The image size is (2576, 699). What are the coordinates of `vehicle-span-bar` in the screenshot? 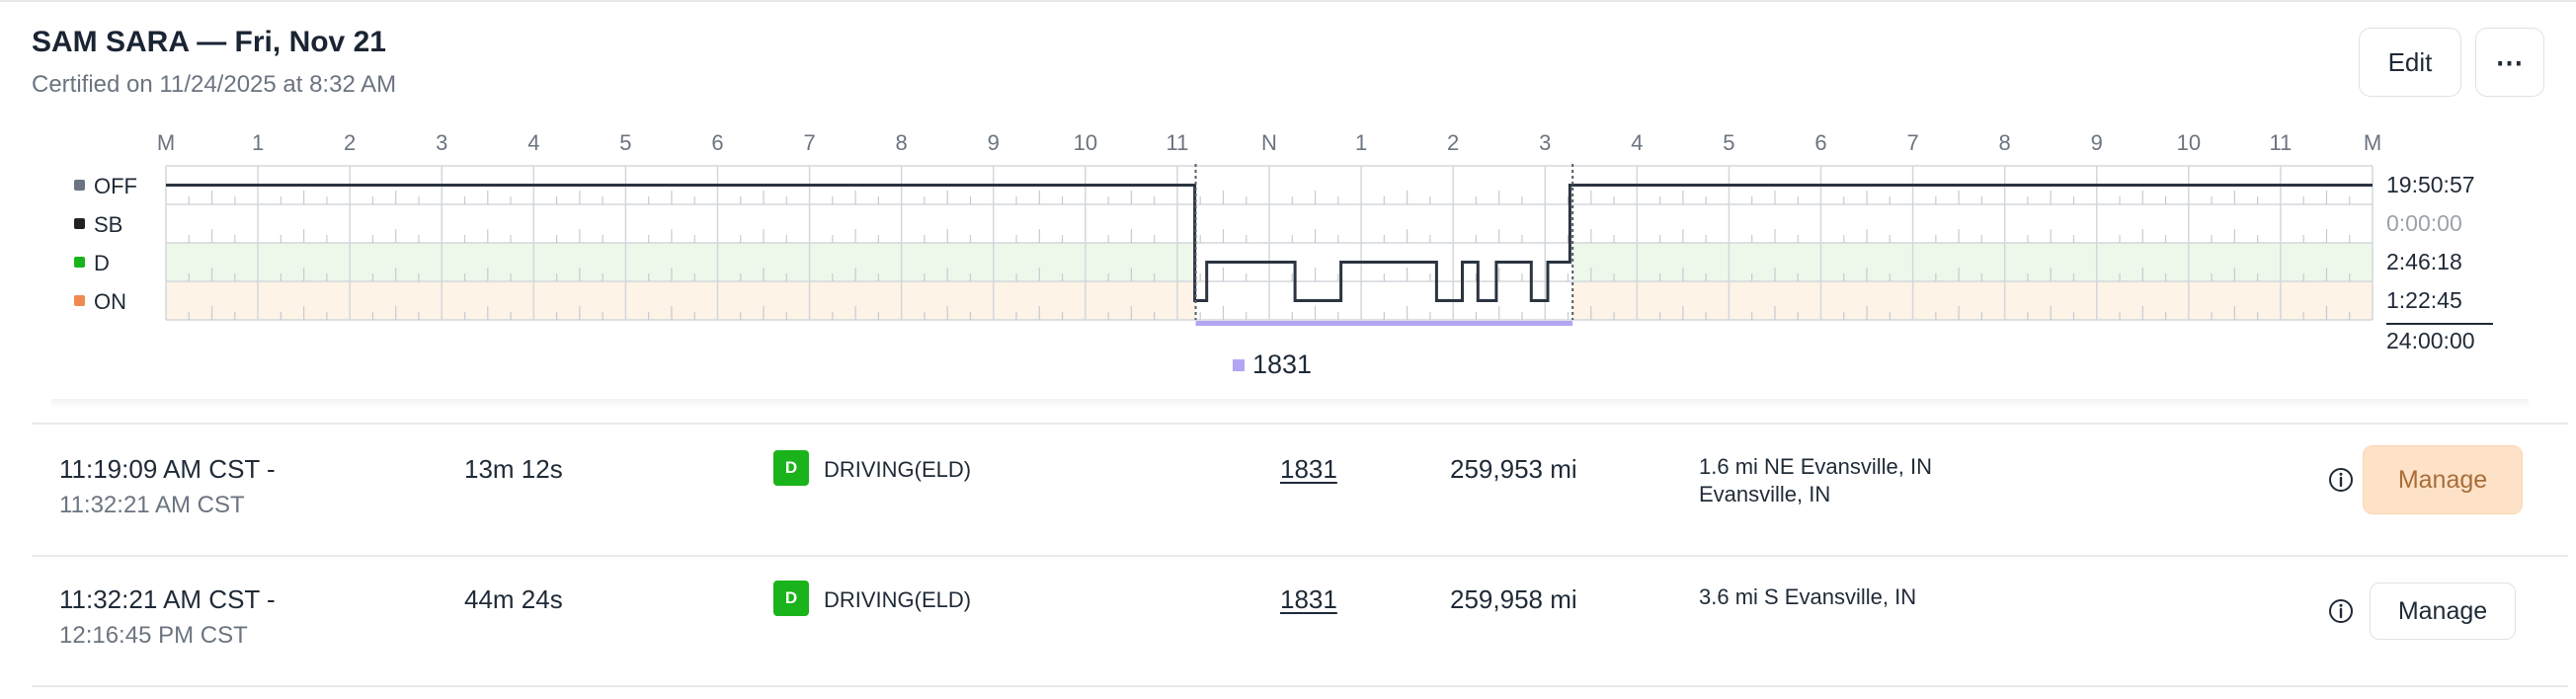 It's located at (1384, 324).